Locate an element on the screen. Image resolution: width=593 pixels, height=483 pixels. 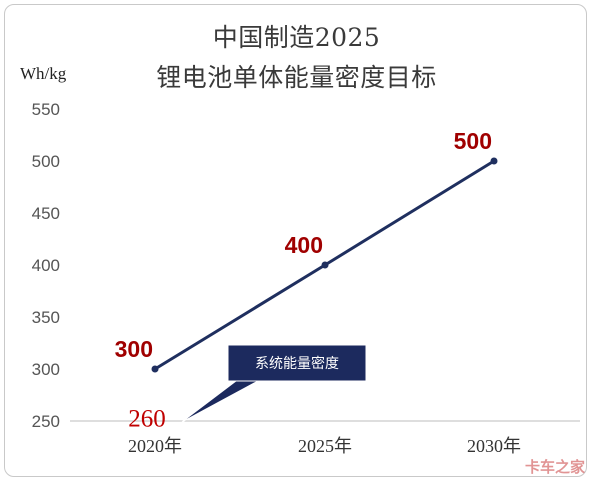
y-tick-label: 400 is located at coordinates (46, 265).